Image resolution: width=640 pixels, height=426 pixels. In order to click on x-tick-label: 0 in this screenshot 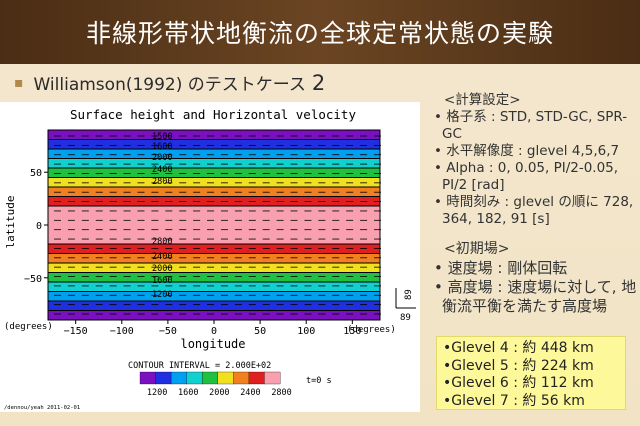, I will do `click(214, 331)`.